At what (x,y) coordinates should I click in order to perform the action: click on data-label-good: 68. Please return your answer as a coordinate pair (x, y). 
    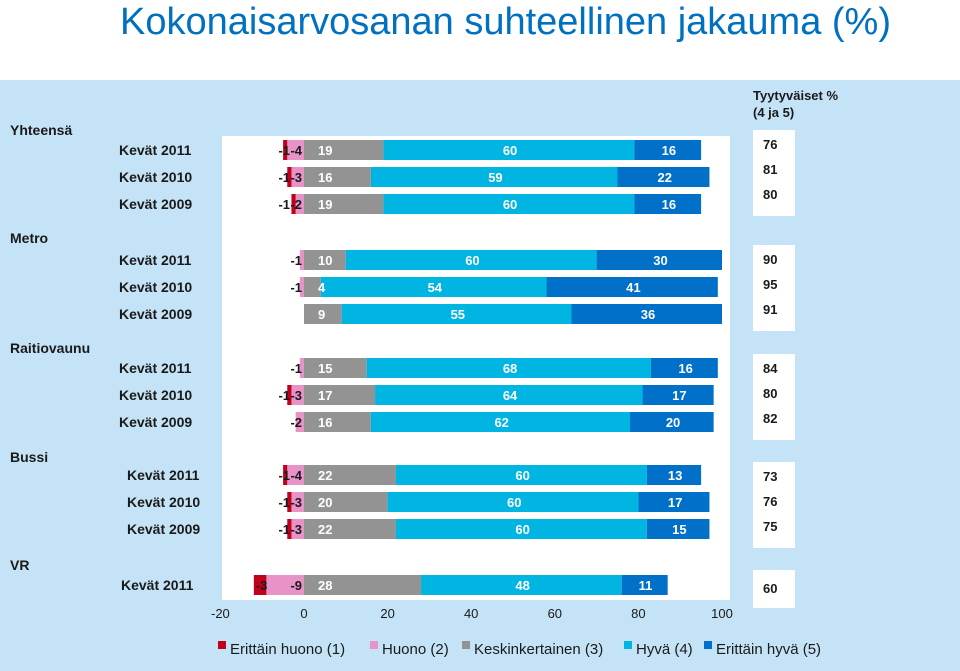
    Looking at the image, I should click on (510, 368).